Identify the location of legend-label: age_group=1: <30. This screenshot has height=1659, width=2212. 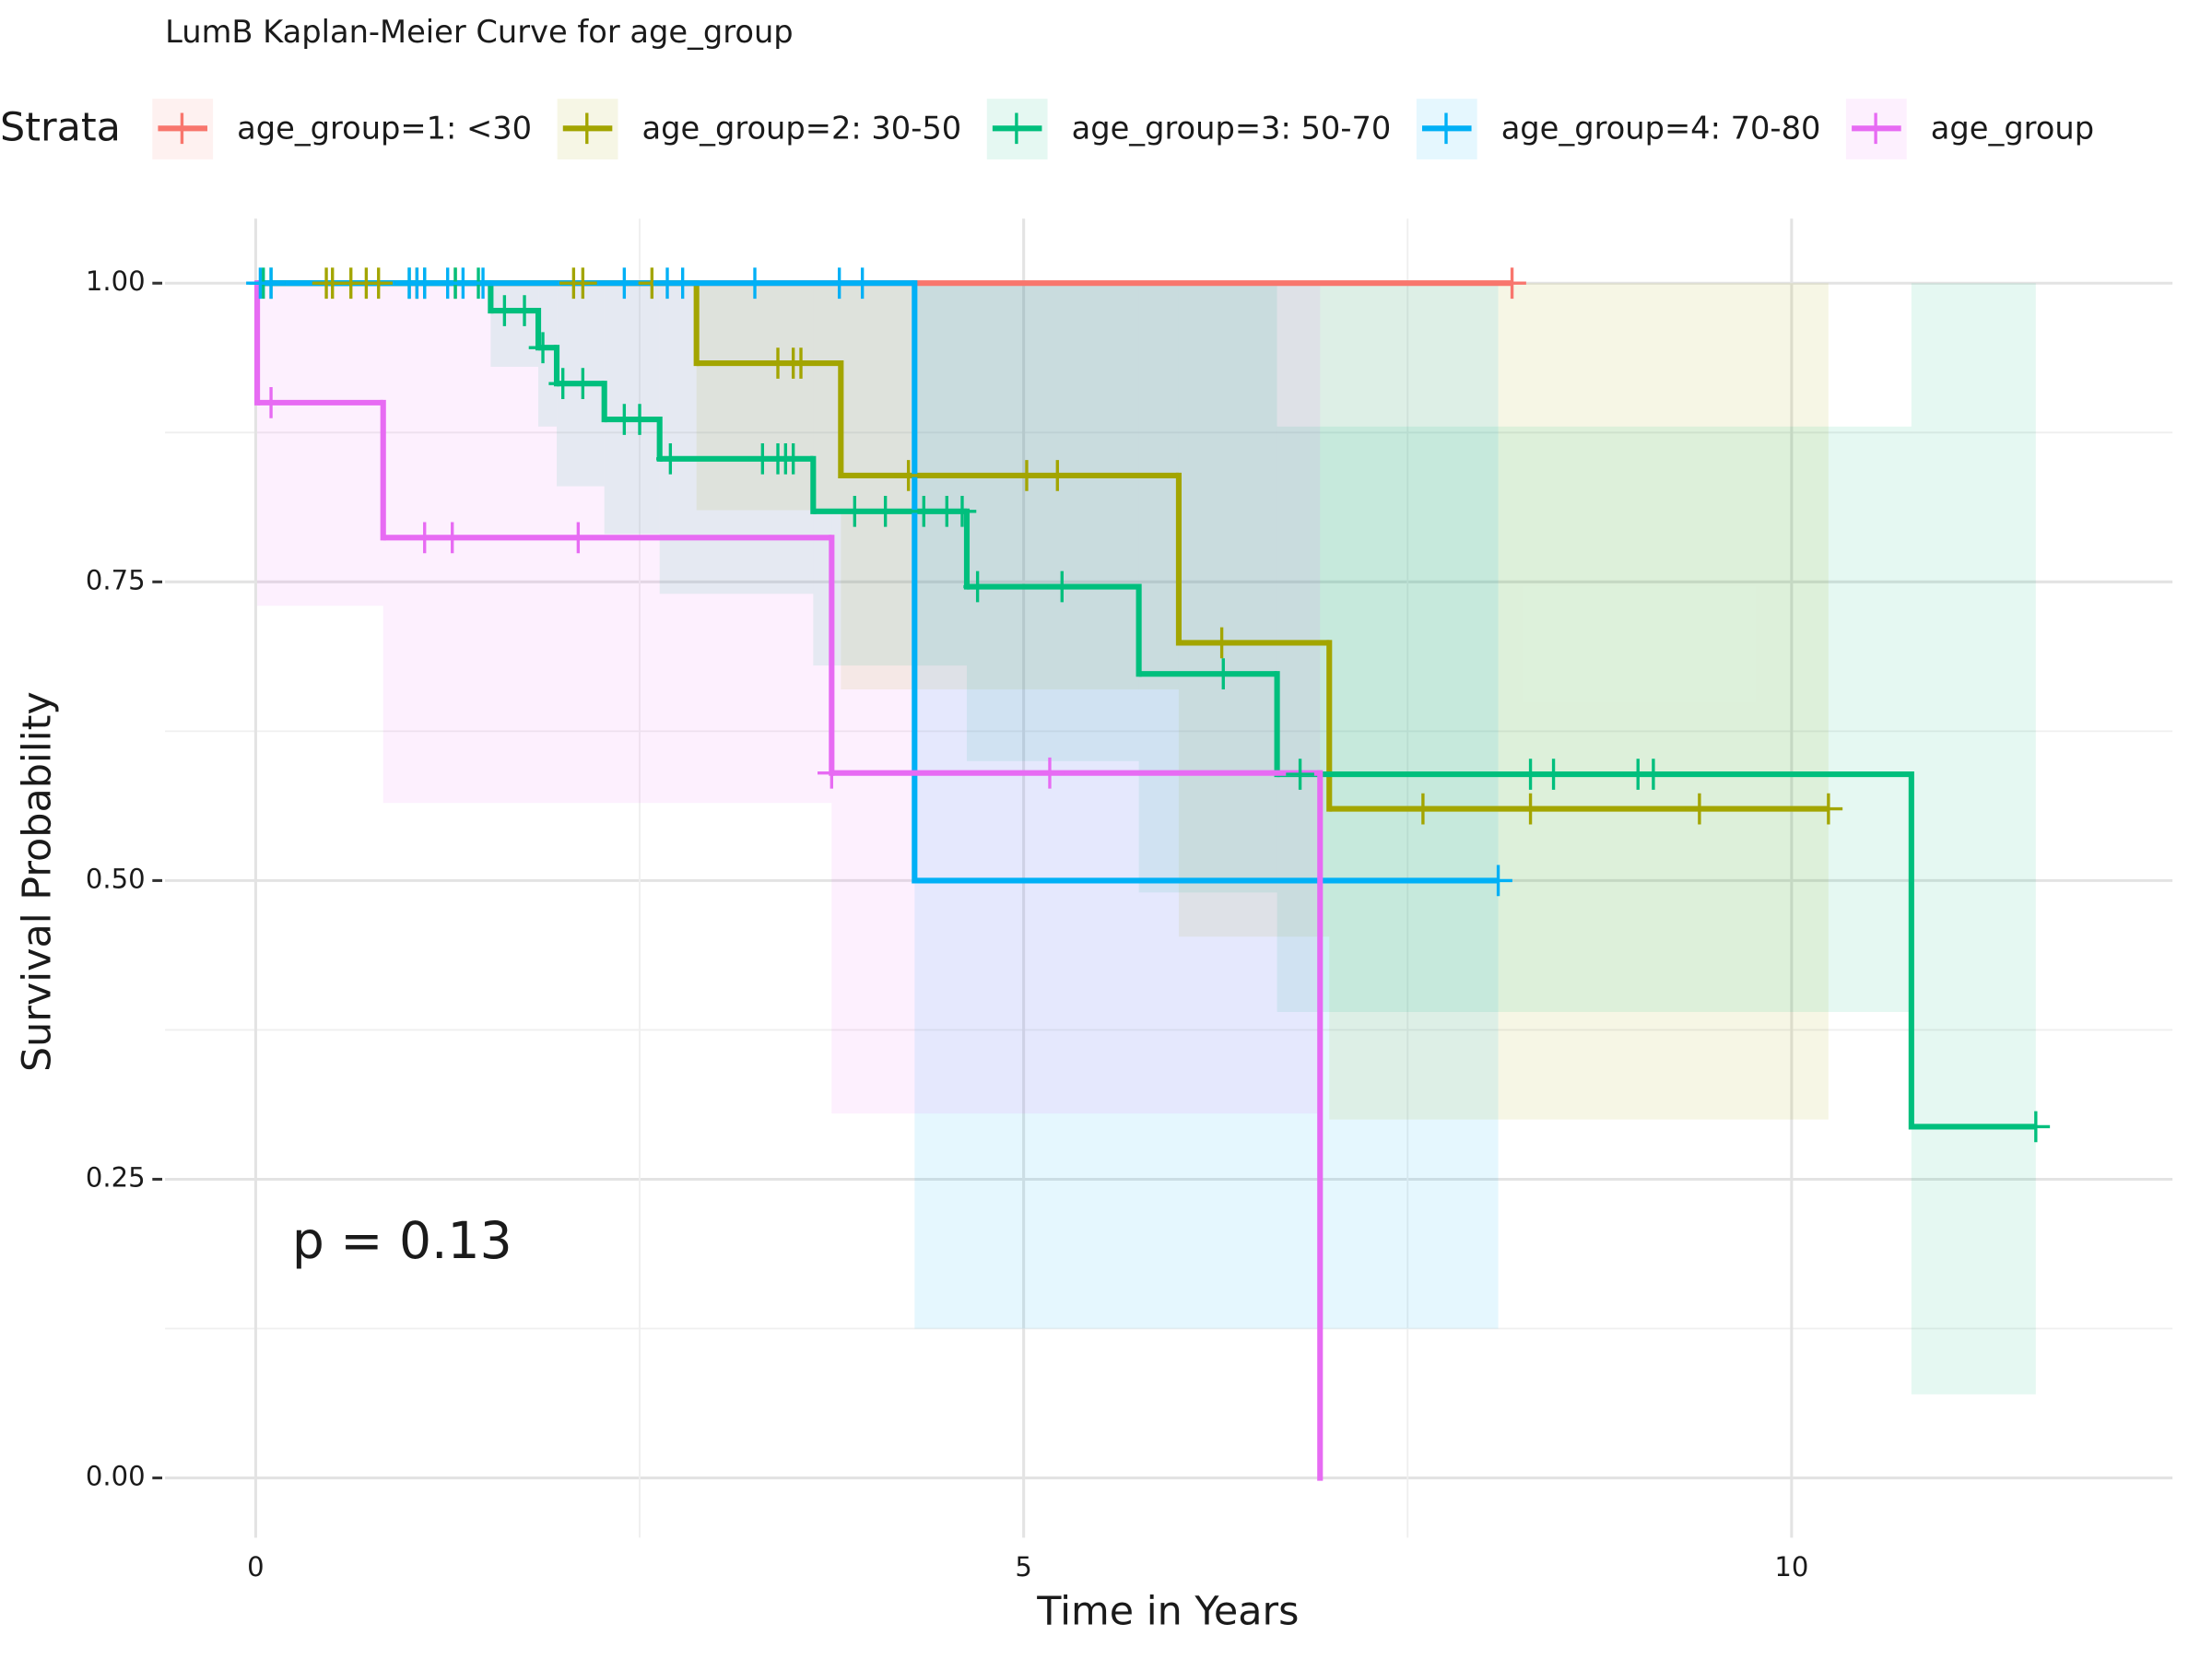
(384, 128).